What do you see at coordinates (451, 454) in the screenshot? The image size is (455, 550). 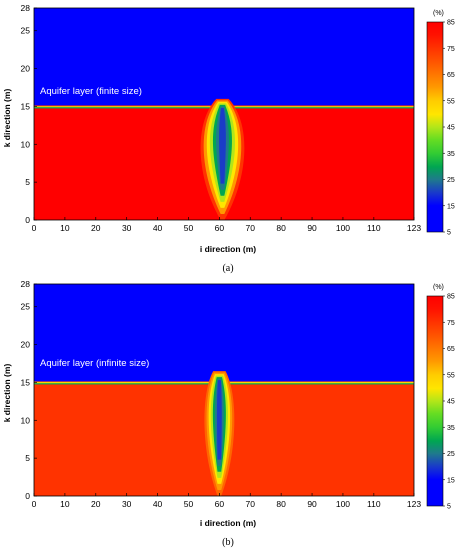 I see `colorbar-tick-label-b: 25` at bounding box center [451, 454].